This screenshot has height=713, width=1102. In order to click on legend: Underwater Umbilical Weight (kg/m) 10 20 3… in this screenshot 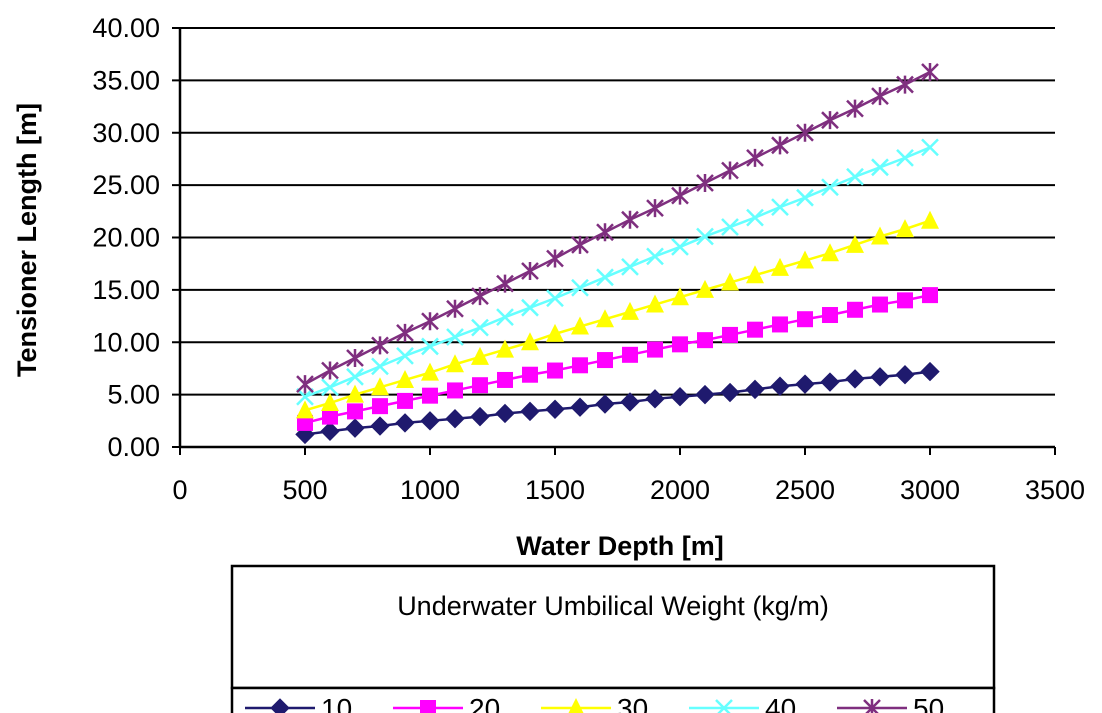, I will do `click(613, 638)`.